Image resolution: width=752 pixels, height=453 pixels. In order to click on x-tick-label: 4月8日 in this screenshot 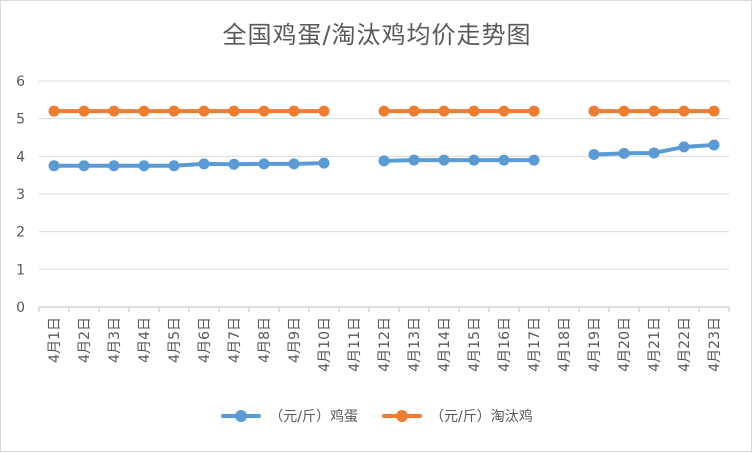, I will do `click(265, 340)`.